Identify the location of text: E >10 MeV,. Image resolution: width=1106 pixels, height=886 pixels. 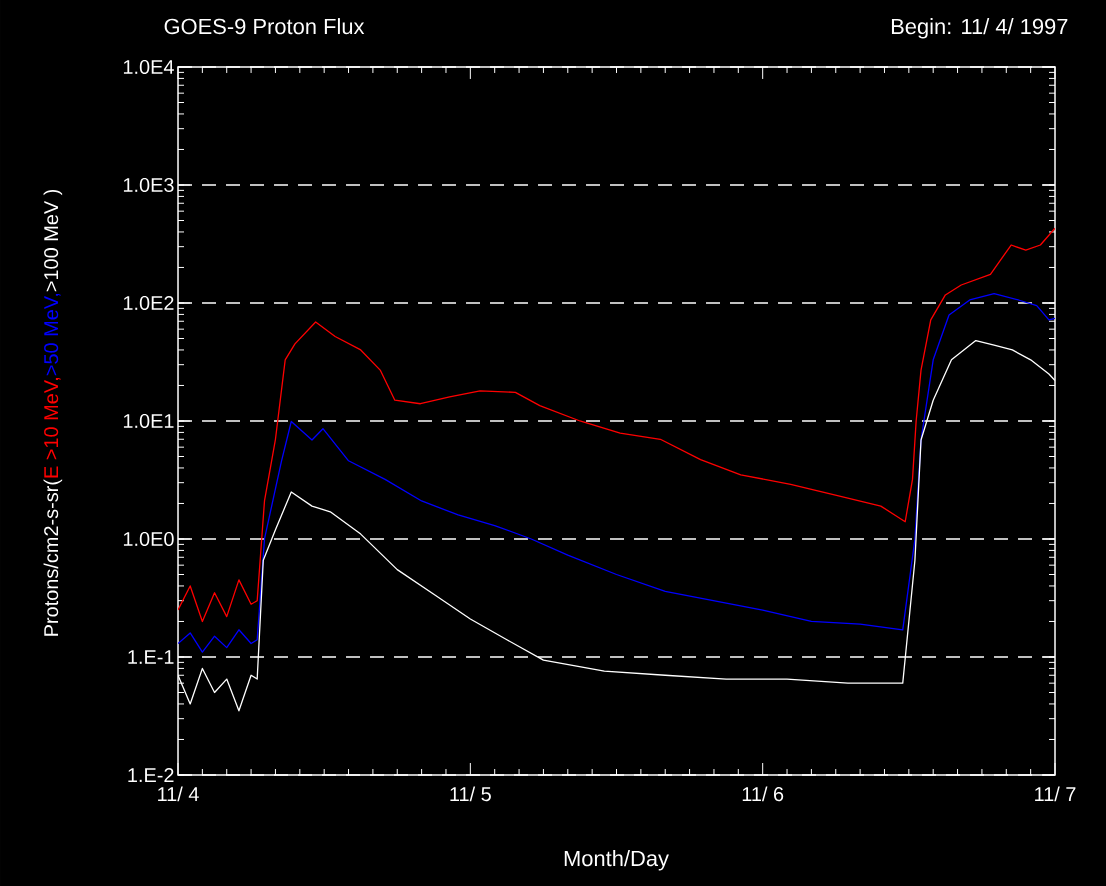
(52, 427).